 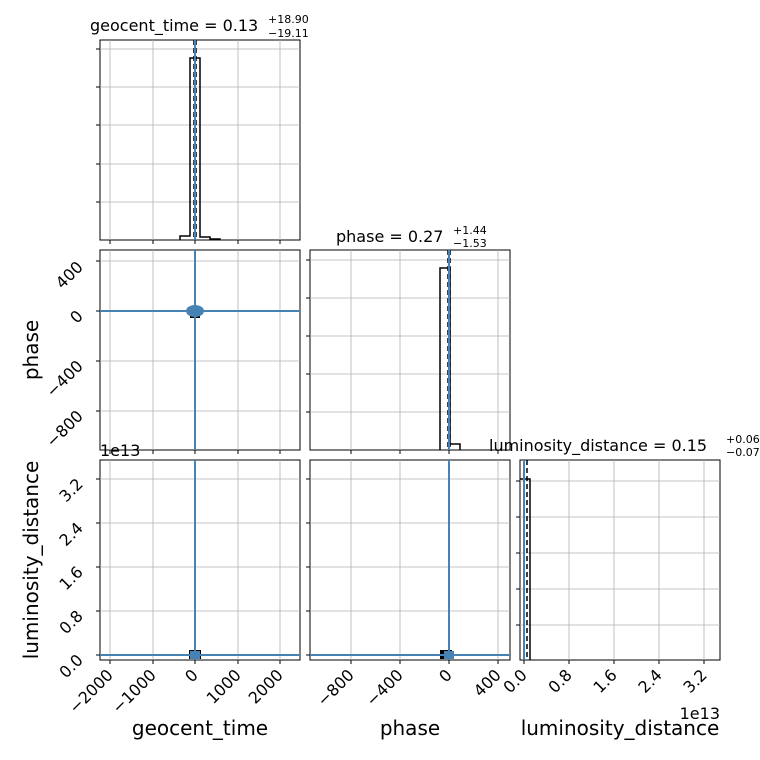 I want to click on ytick-phase-400: 400, so click(x=69, y=274).